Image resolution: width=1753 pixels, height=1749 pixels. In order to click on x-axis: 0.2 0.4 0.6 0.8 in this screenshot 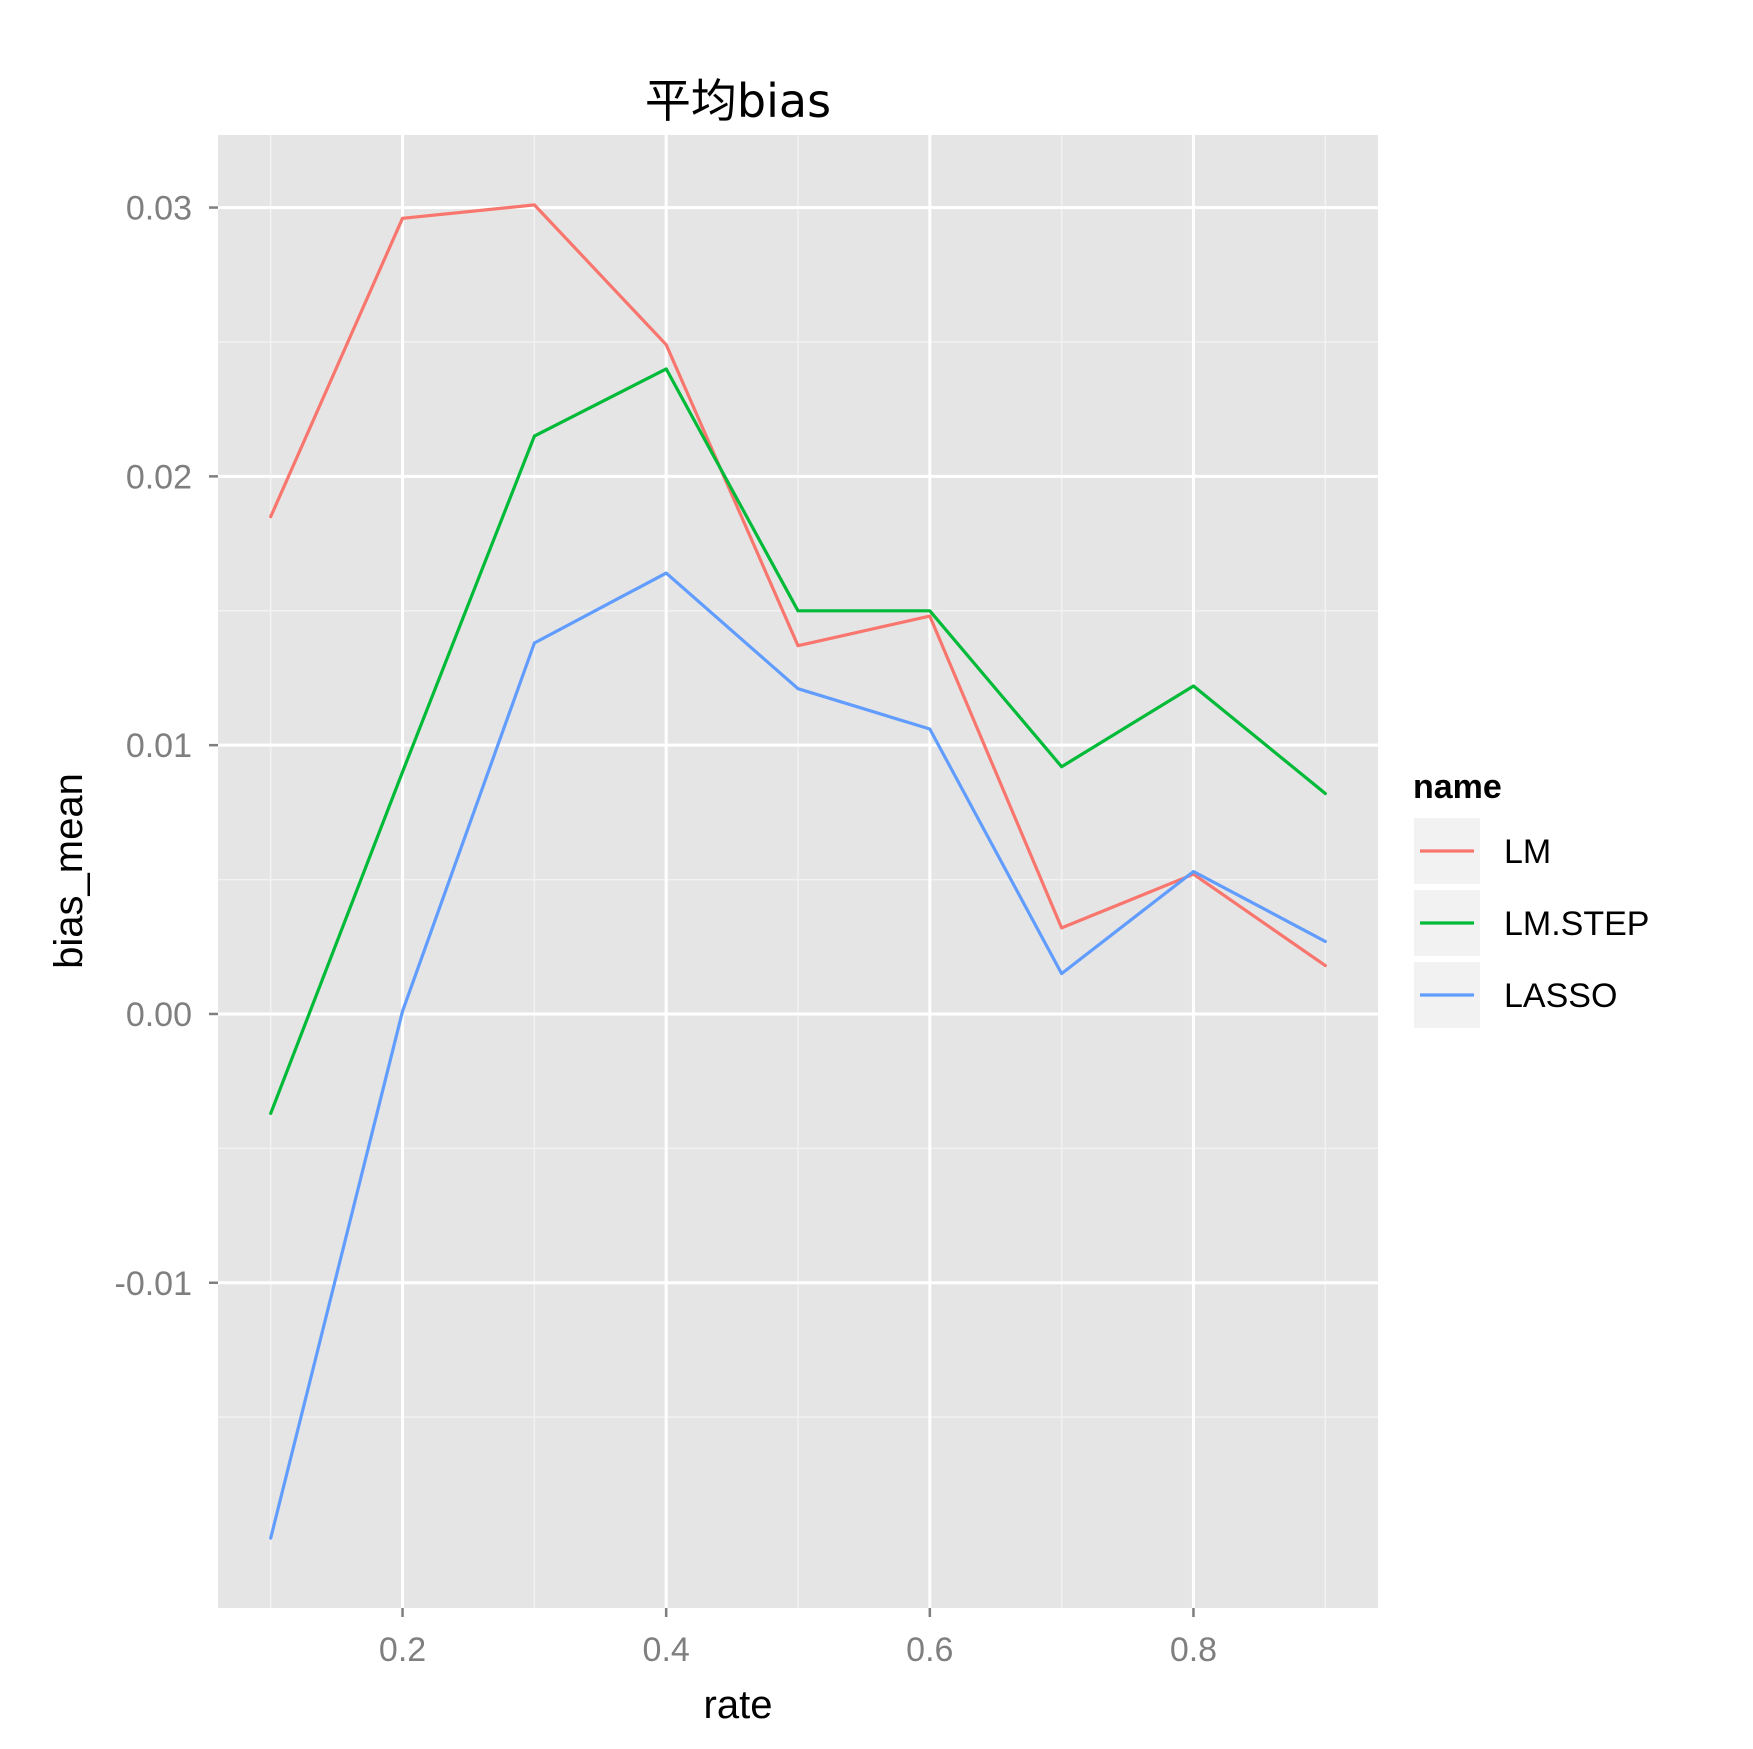, I will do `click(798, 1638)`.